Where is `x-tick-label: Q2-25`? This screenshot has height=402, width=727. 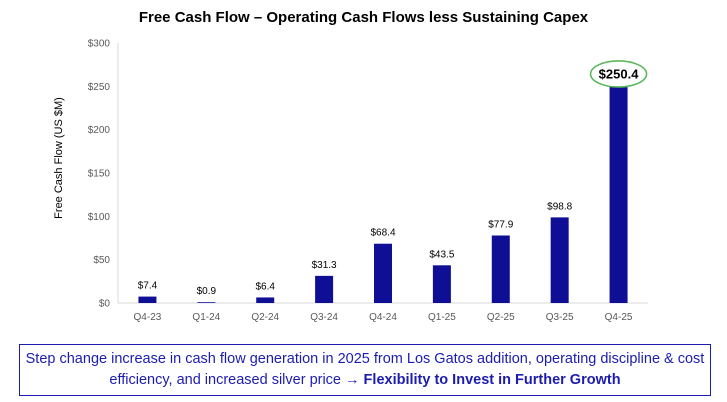
x-tick-label: Q2-25 is located at coordinates (501, 317).